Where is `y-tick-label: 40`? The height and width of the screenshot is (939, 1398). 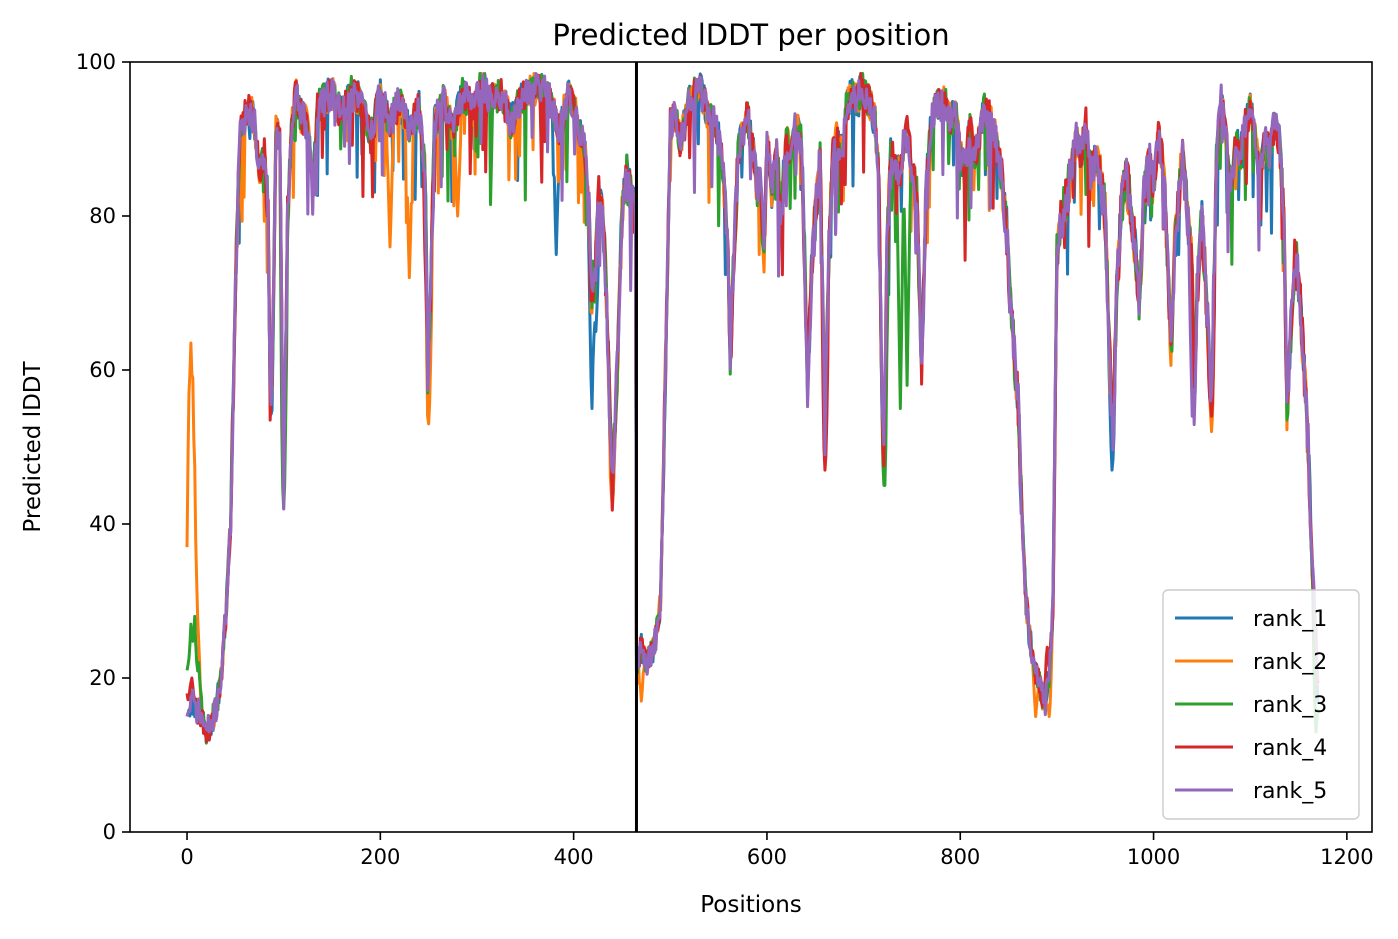
y-tick-label: 40 is located at coordinates (102, 524).